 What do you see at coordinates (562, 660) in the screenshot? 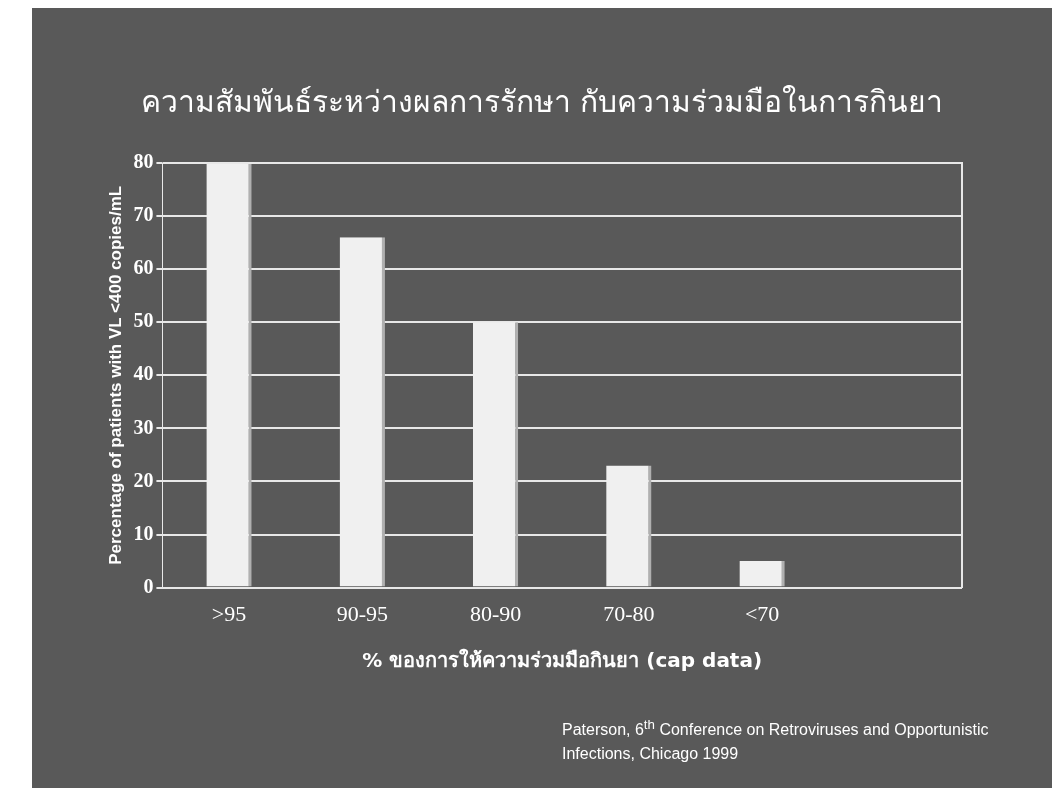
I see `x-axis-title: % ของการให้ความร่วมมือกินยา (cap data)` at bounding box center [562, 660].